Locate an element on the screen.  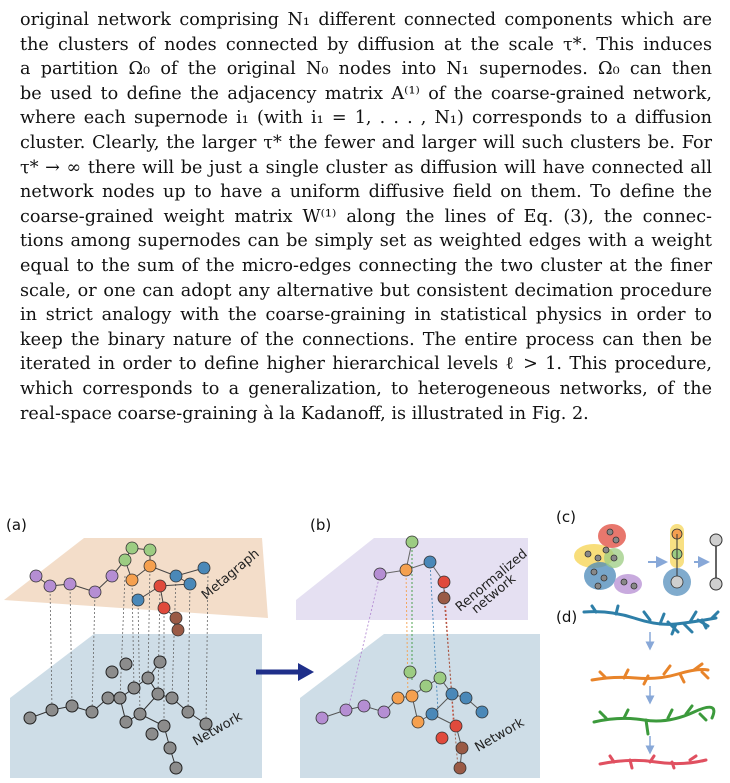
branch-green is located at coordinates (654, 720).